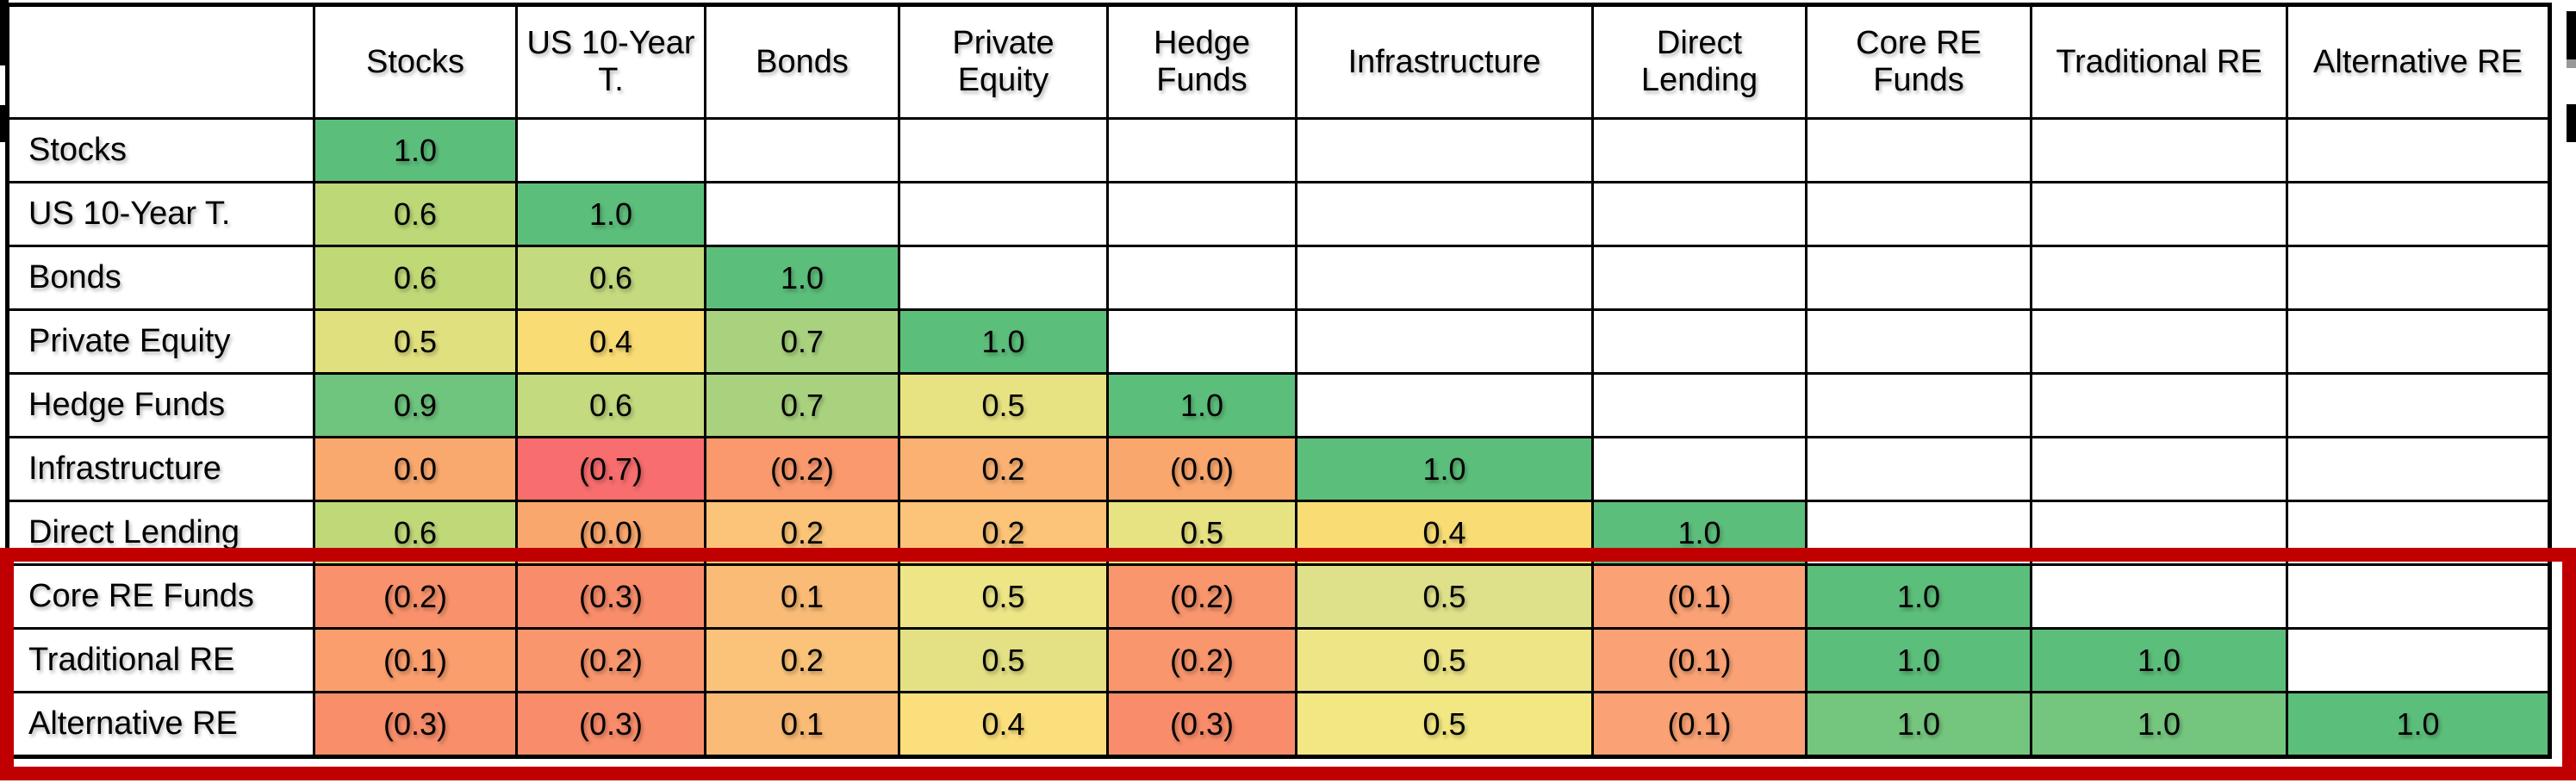 Image resolution: width=2576 pixels, height=783 pixels. What do you see at coordinates (160, 533) in the screenshot?
I see `row-header-direct-lending: Direct Lending` at bounding box center [160, 533].